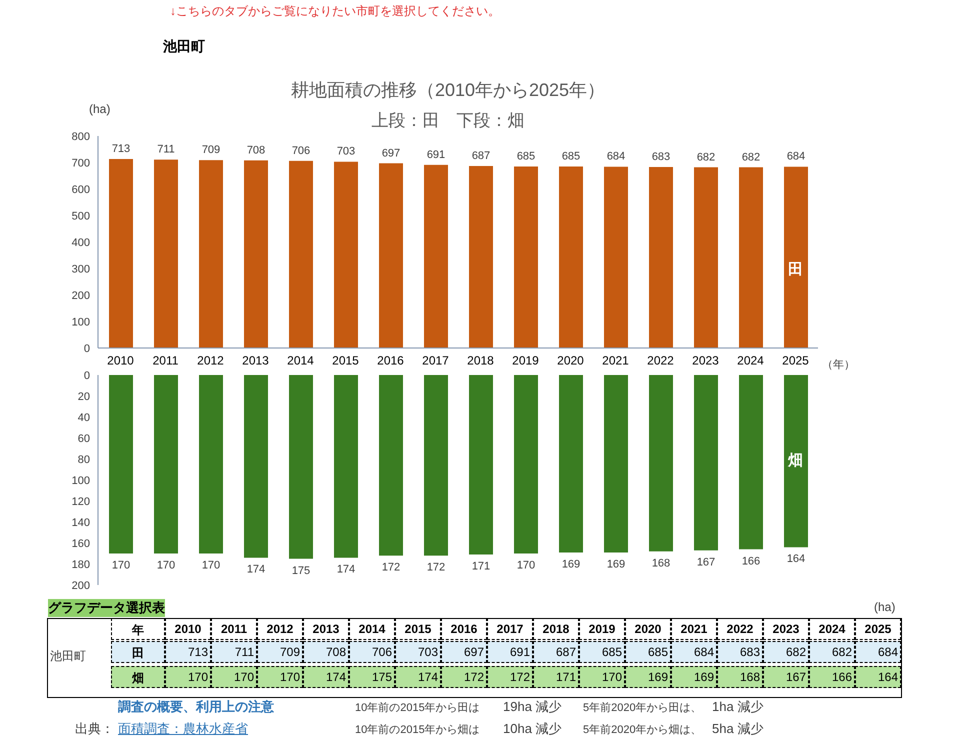 This screenshot has width=960, height=739. Describe the element at coordinates (390, 361) in the screenshot. I see `x-tick-label: 2016` at that location.